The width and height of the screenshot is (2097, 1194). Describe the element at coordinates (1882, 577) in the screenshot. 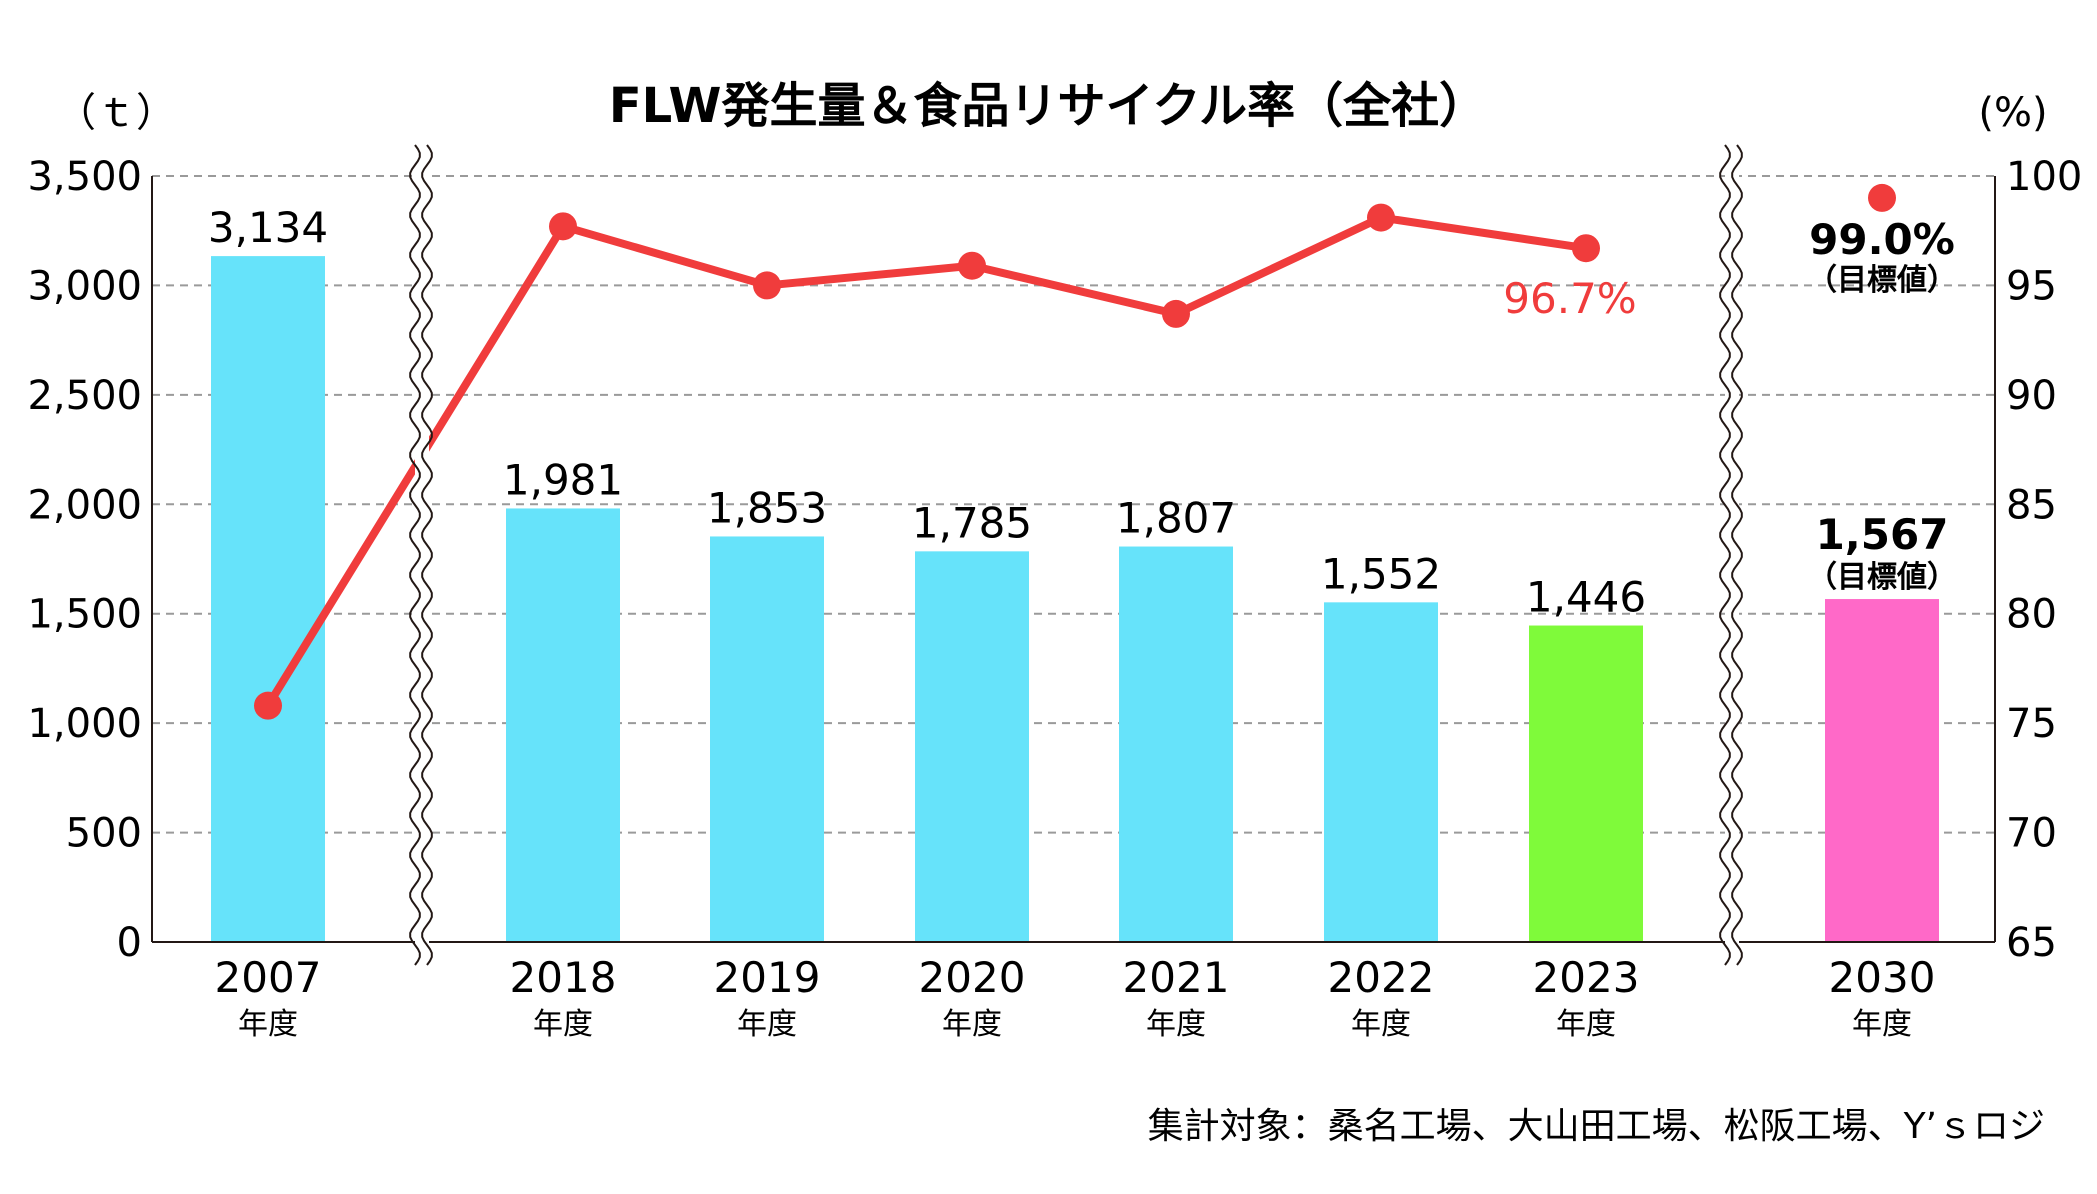

I see `bar-target-sub-label: （目標値）` at that location.